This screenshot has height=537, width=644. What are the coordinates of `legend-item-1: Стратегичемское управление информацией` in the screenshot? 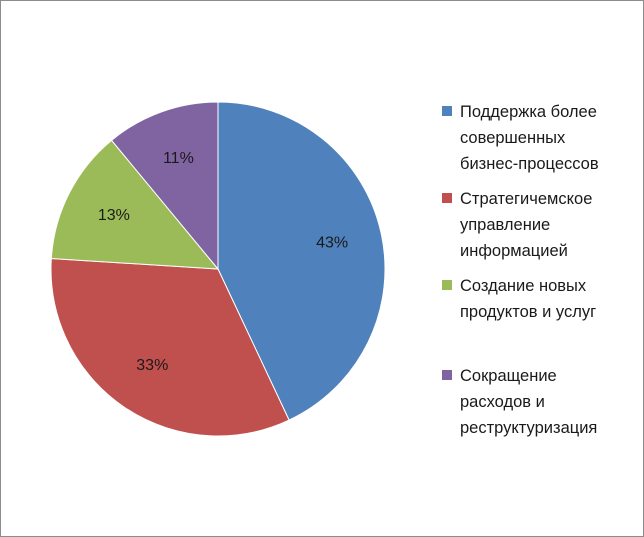 It's located at (540, 225).